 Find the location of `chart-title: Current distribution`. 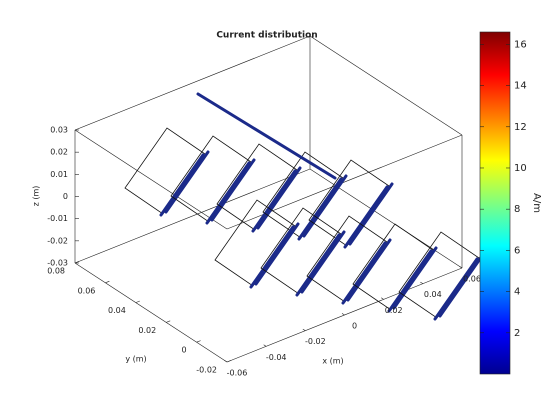

chart-title: Current distribution is located at coordinates (266, 36).